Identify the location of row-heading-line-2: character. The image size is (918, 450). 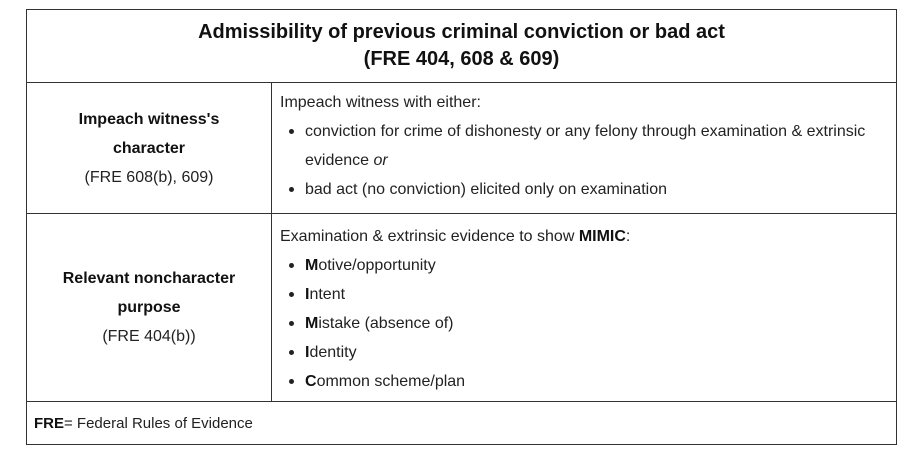
(149, 148).